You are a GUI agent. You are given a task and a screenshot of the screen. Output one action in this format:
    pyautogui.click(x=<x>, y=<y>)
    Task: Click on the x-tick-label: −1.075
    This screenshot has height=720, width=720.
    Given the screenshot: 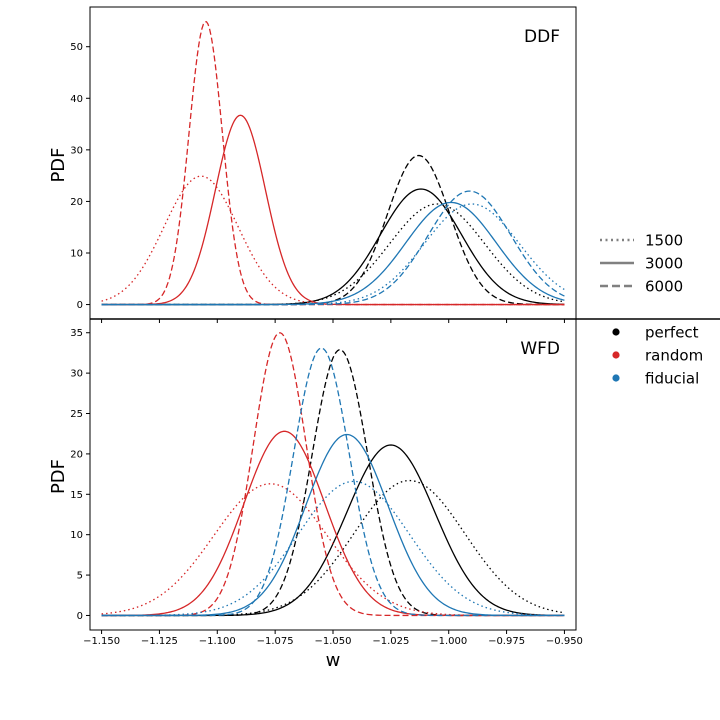 What is the action you would take?
    pyautogui.click(x=275, y=641)
    